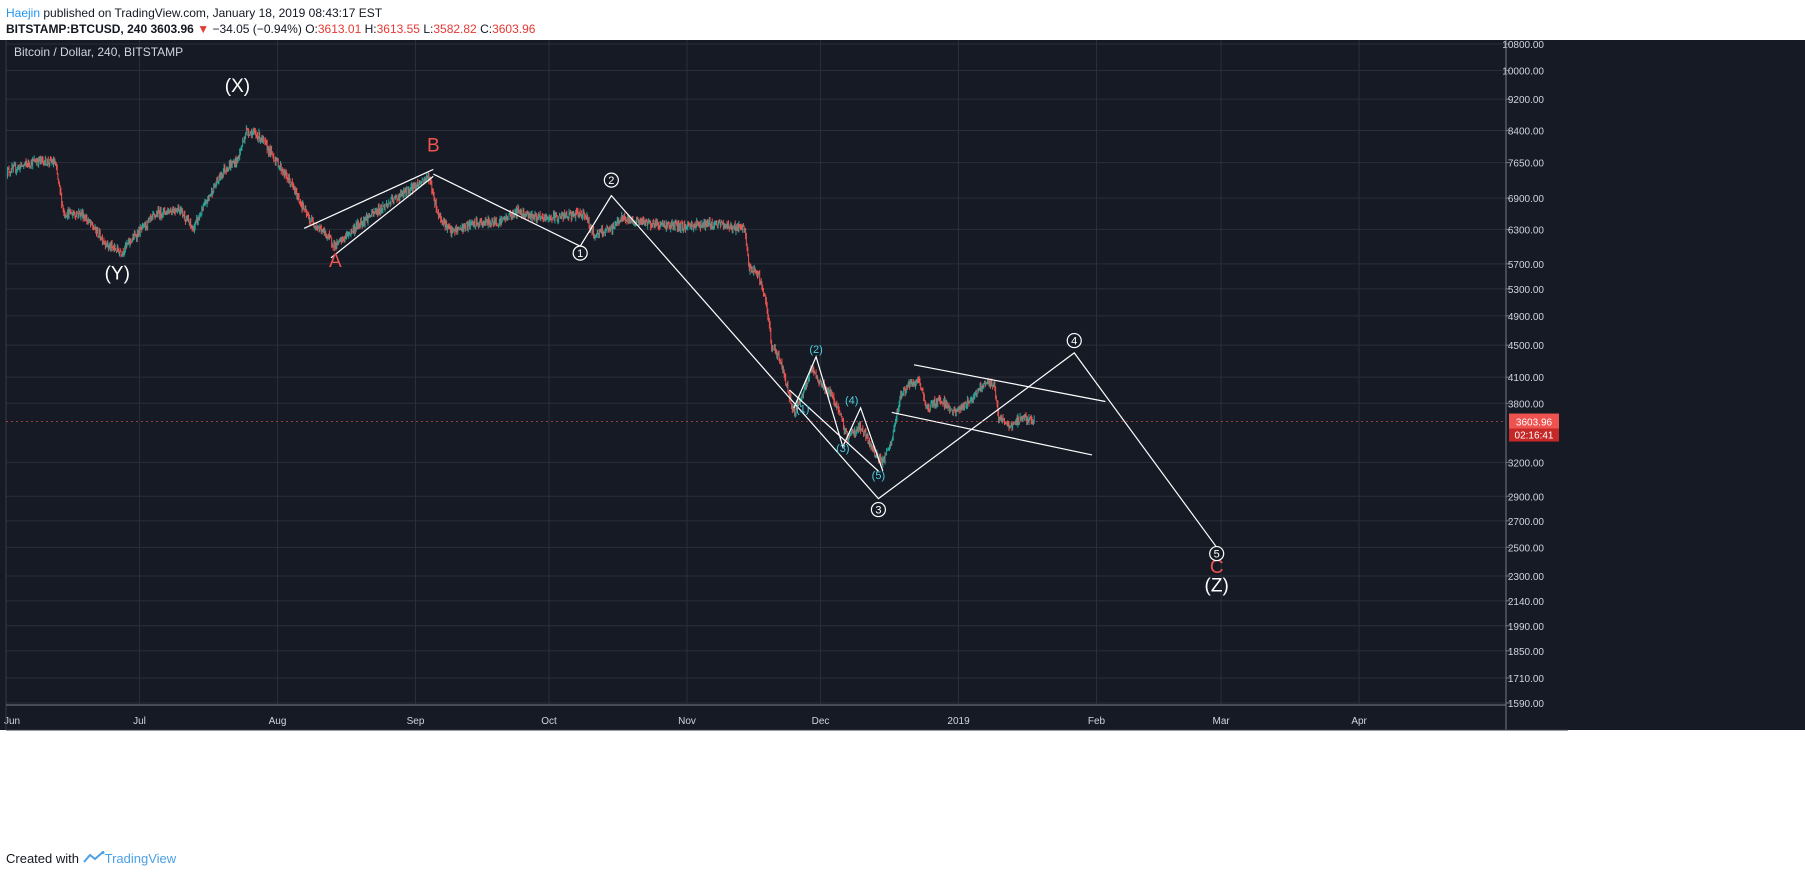 This screenshot has width=1805, height=877. What do you see at coordinates (370, 29) in the screenshot?
I see `high-label: H:` at bounding box center [370, 29].